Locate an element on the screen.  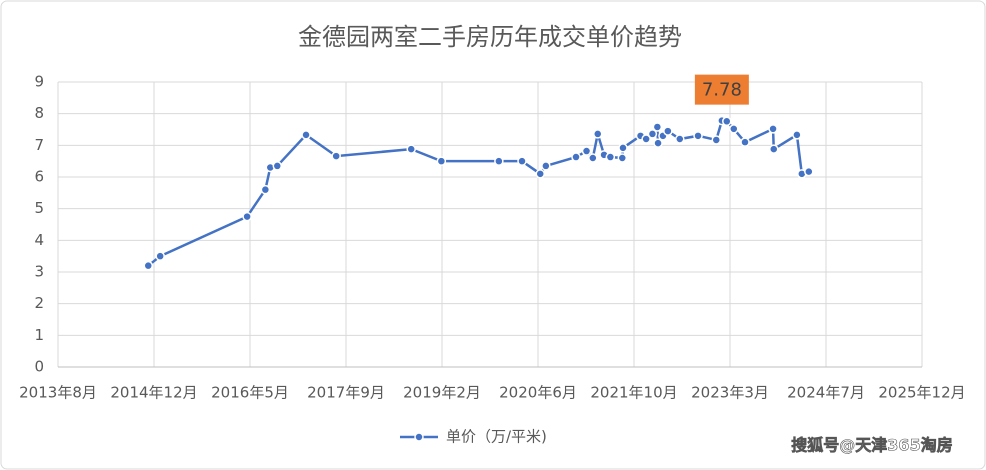
x-tick-label: 2020年6月 is located at coordinates (538, 393).